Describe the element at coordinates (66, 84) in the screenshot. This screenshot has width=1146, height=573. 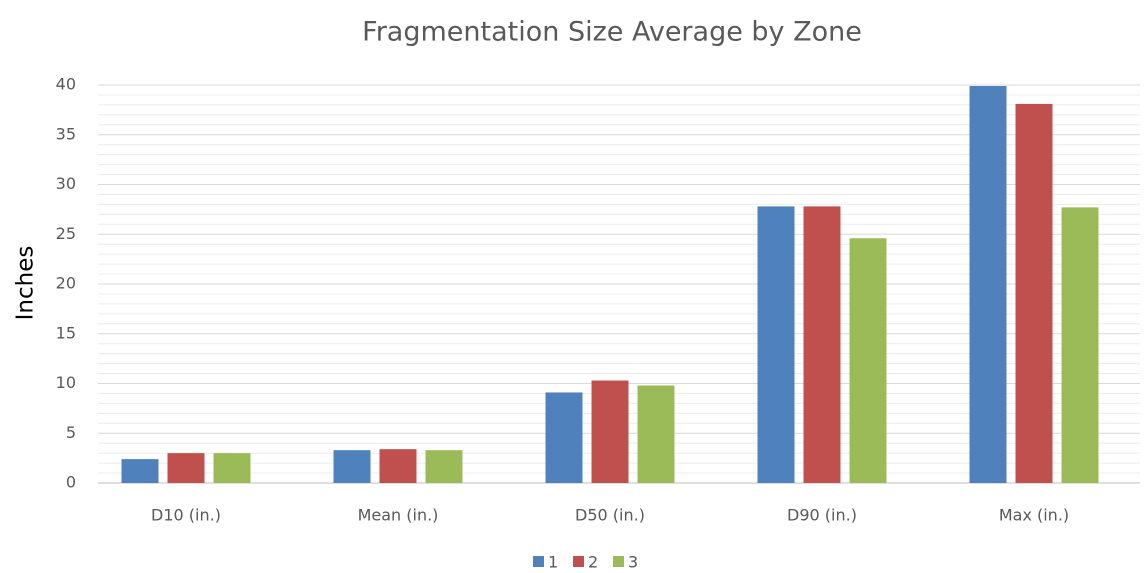
I see `y-tick-label: 40` at that location.